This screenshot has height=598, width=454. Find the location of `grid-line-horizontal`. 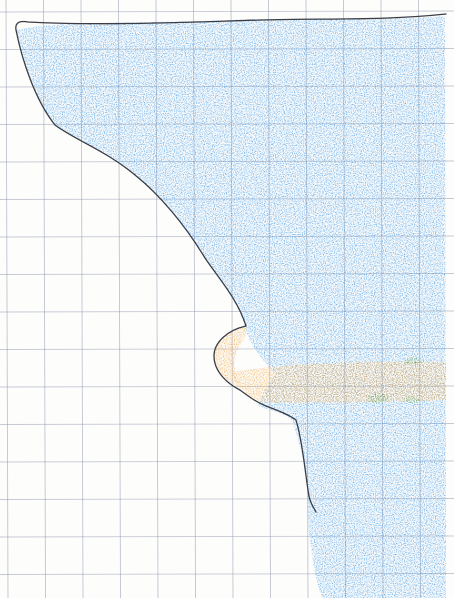

grid-line-horizontal is located at coordinates (227, 11).